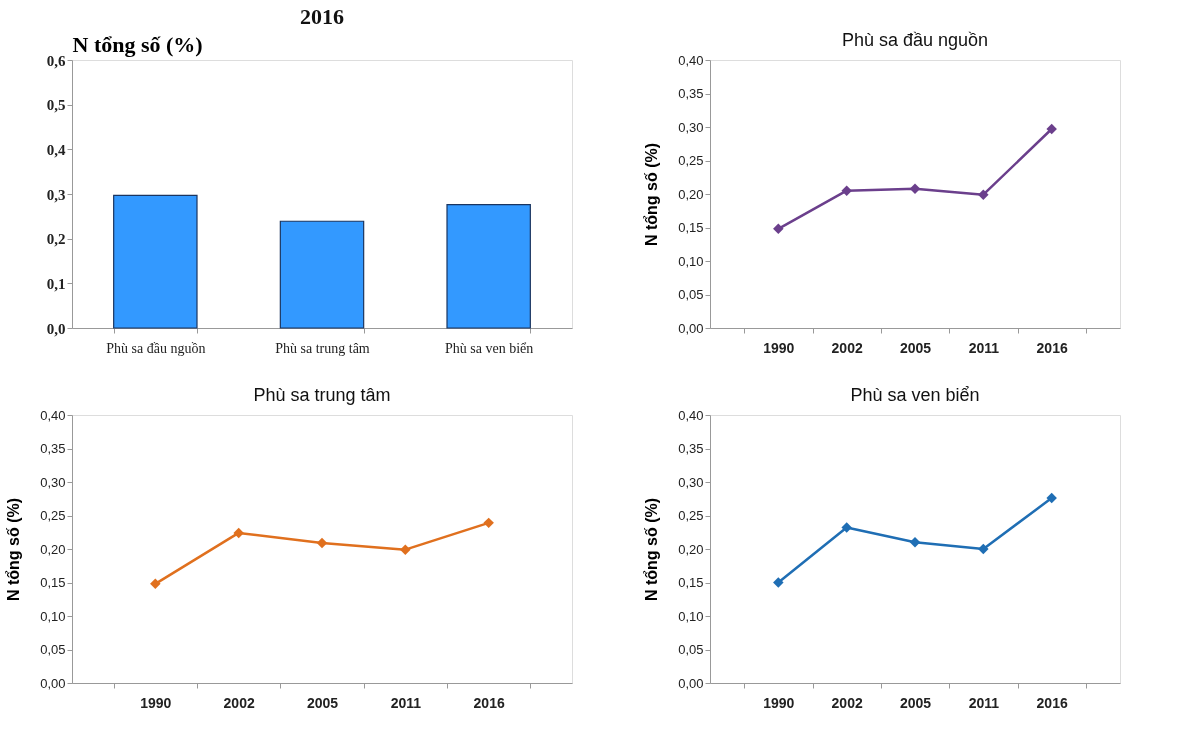  I want to click on y-tick-label: 0,5, so click(56, 105).